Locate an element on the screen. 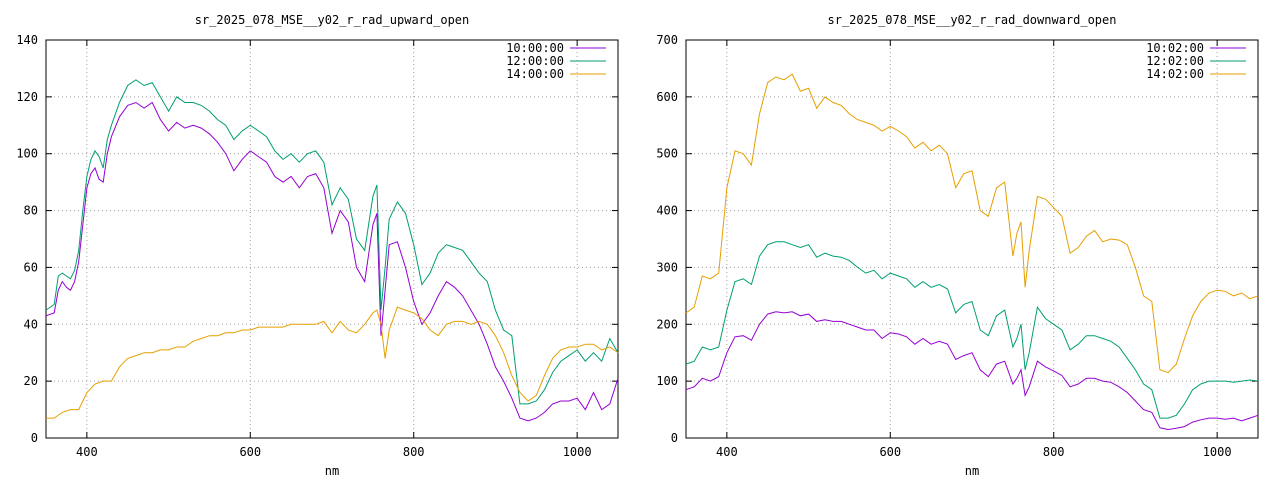 The height and width of the screenshot is (480, 1280). legend-label: 14:00:00 is located at coordinates (535, 74).